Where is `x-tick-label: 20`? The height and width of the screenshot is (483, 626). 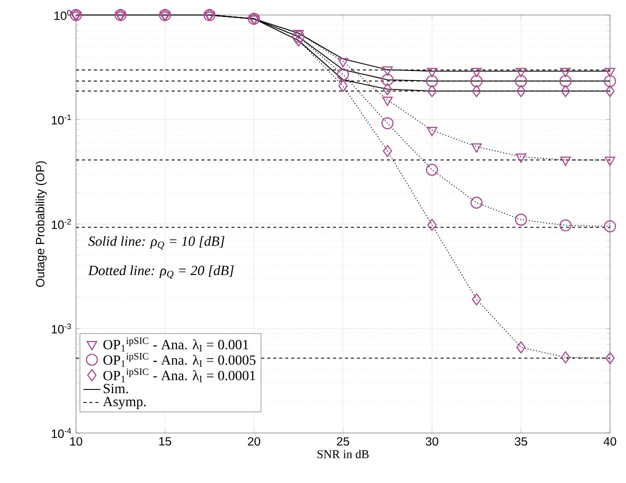
x-tick-label: 20 is located at coordinates (254, 441).